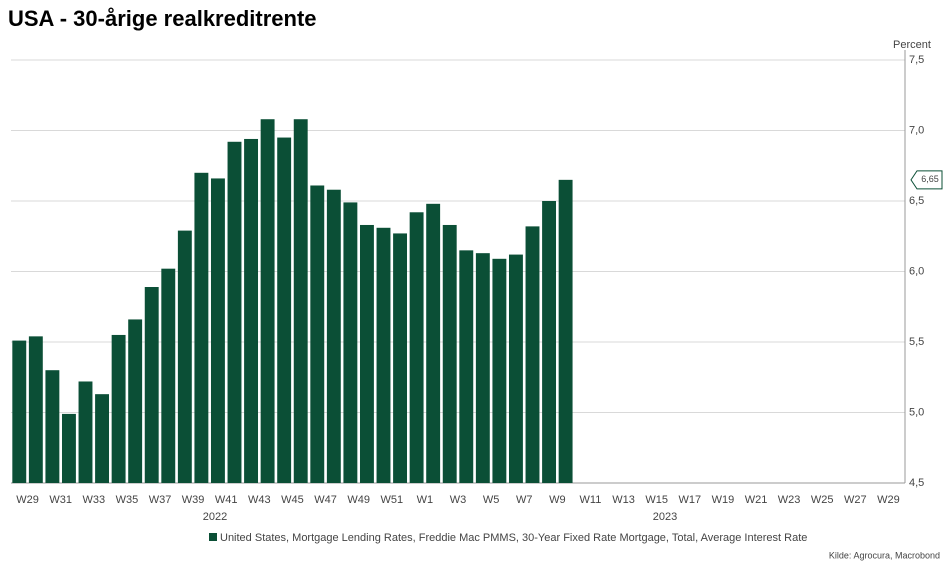 This screenshot has height=574, width=948. I want to click on y-tick-label: 4,5, so click(916, 483).